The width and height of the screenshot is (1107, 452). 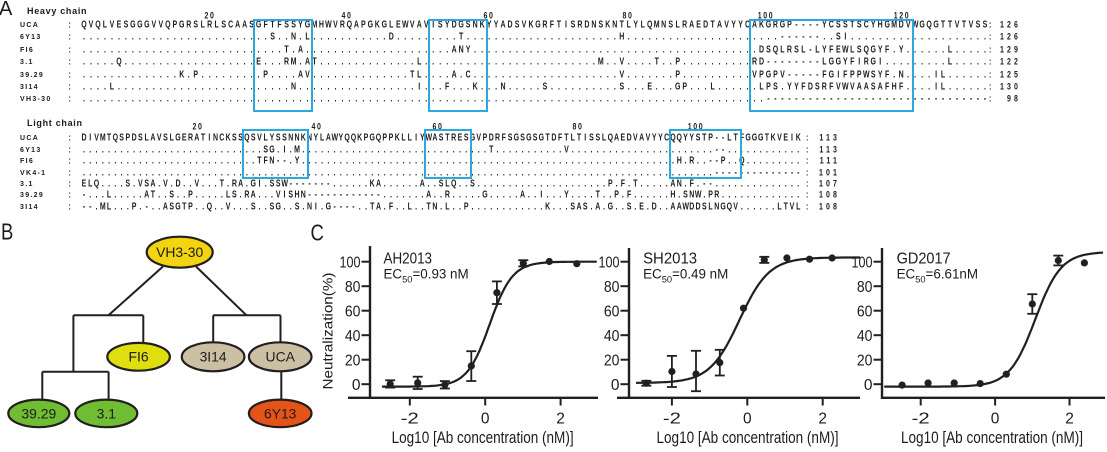 I want to click on svg-text: EC50=0.93 nM, so click(x=426, y=276).